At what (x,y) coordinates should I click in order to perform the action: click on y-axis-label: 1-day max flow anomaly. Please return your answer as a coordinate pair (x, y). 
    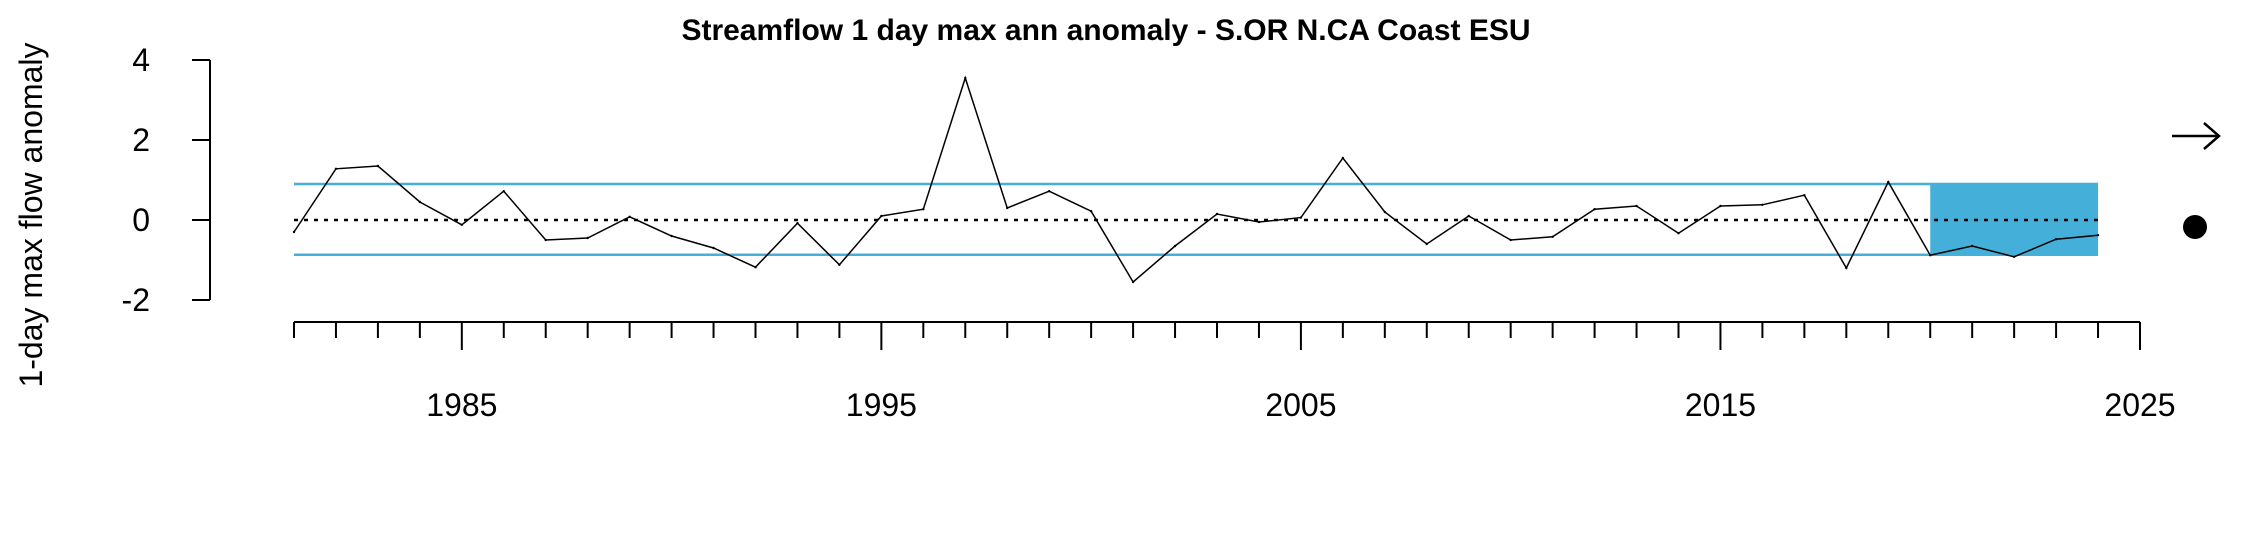
    Looking at the image, I should click on (31, 214).